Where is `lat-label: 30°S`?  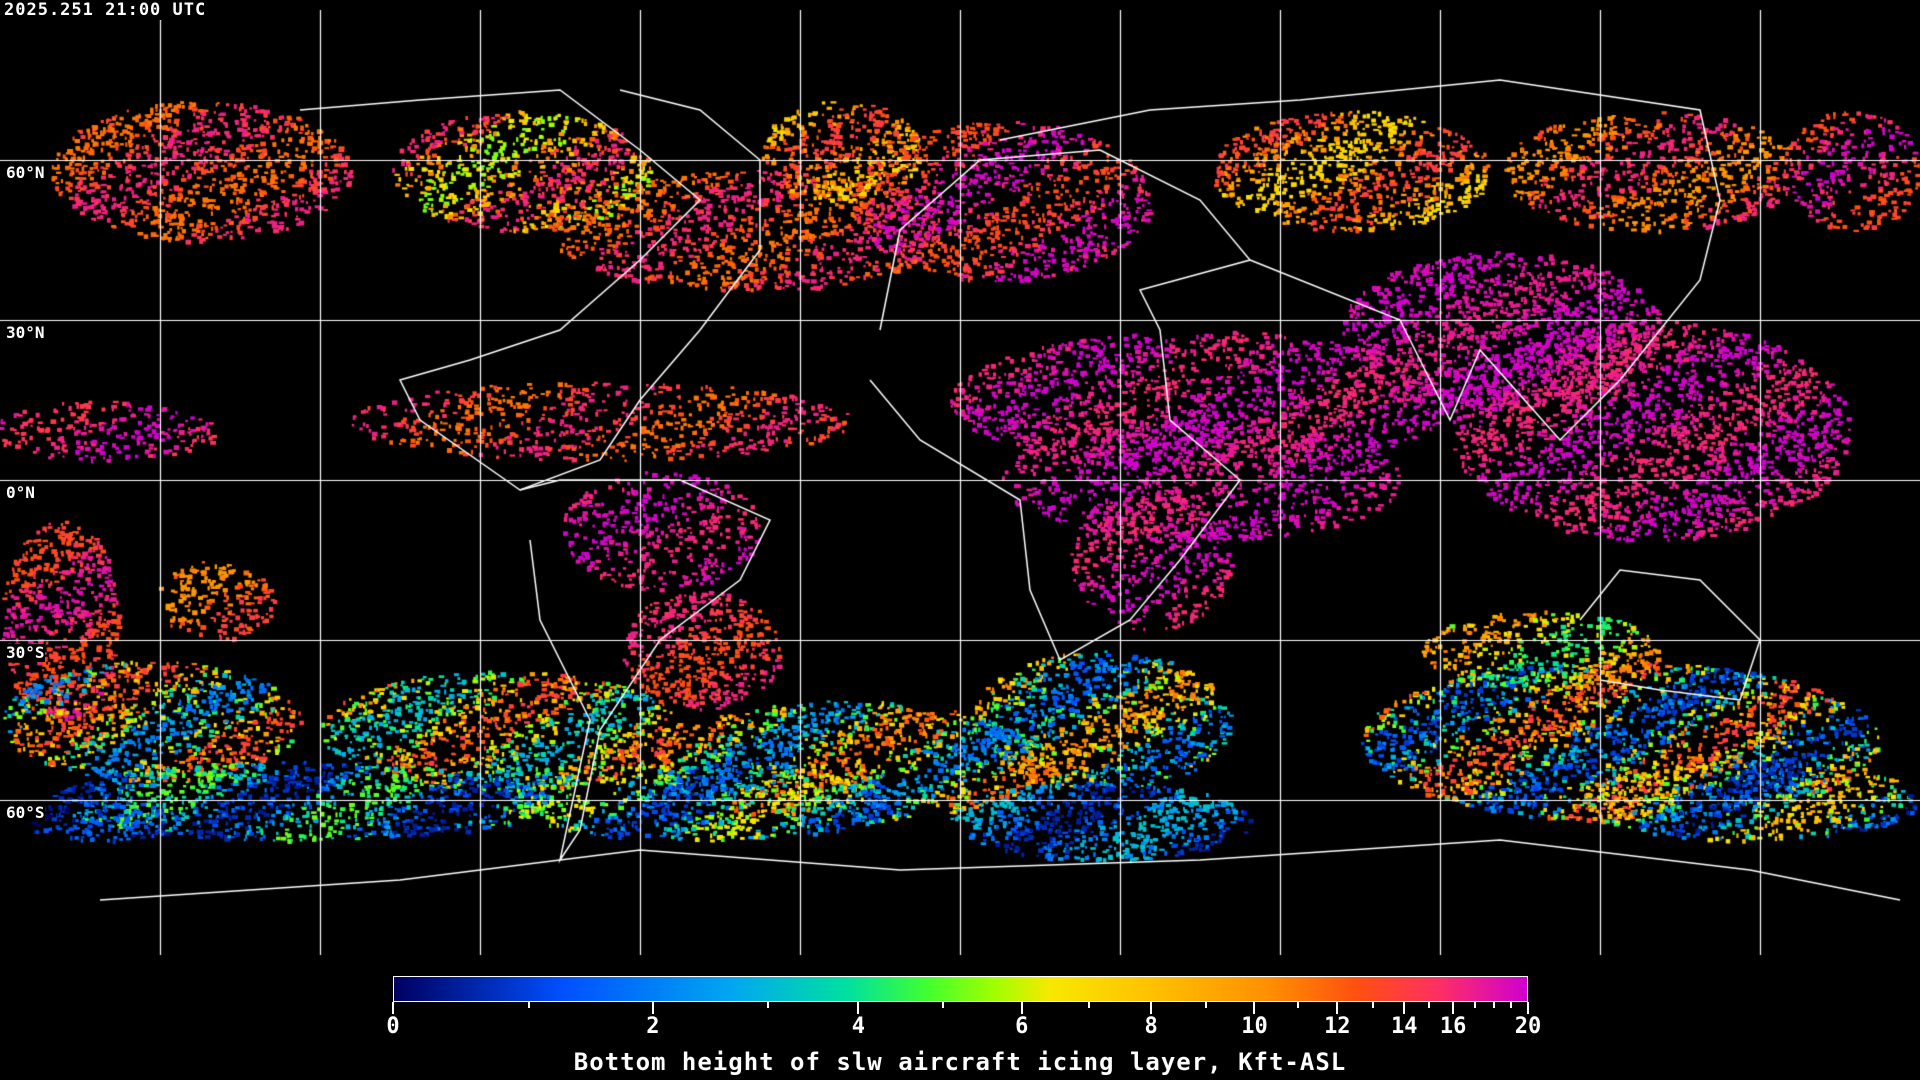 lat-label: 30°S is located at coordinates (25, 652).